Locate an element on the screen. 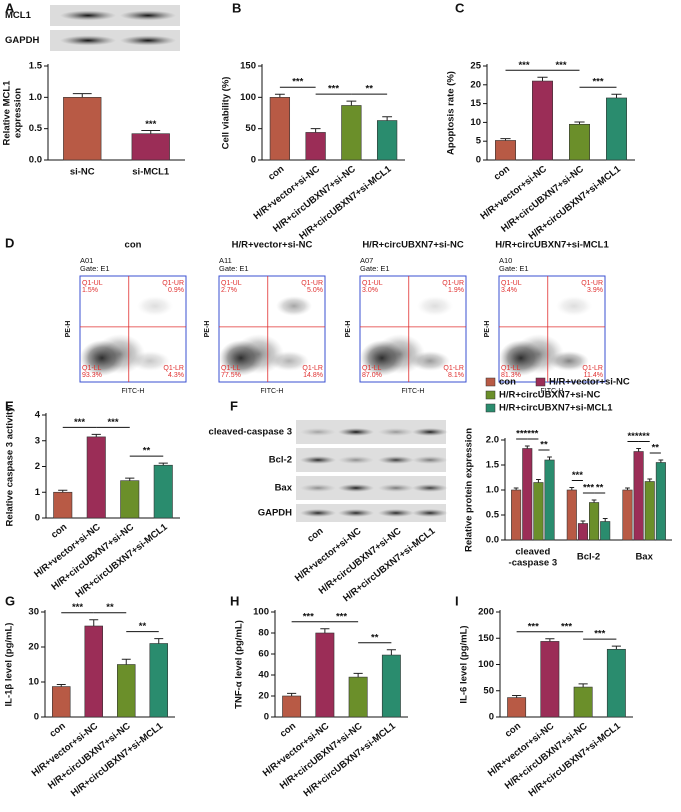 The height and width of the screenshot is (812, 681). y-tick-label: 100 is located at coordinates (248, 97).